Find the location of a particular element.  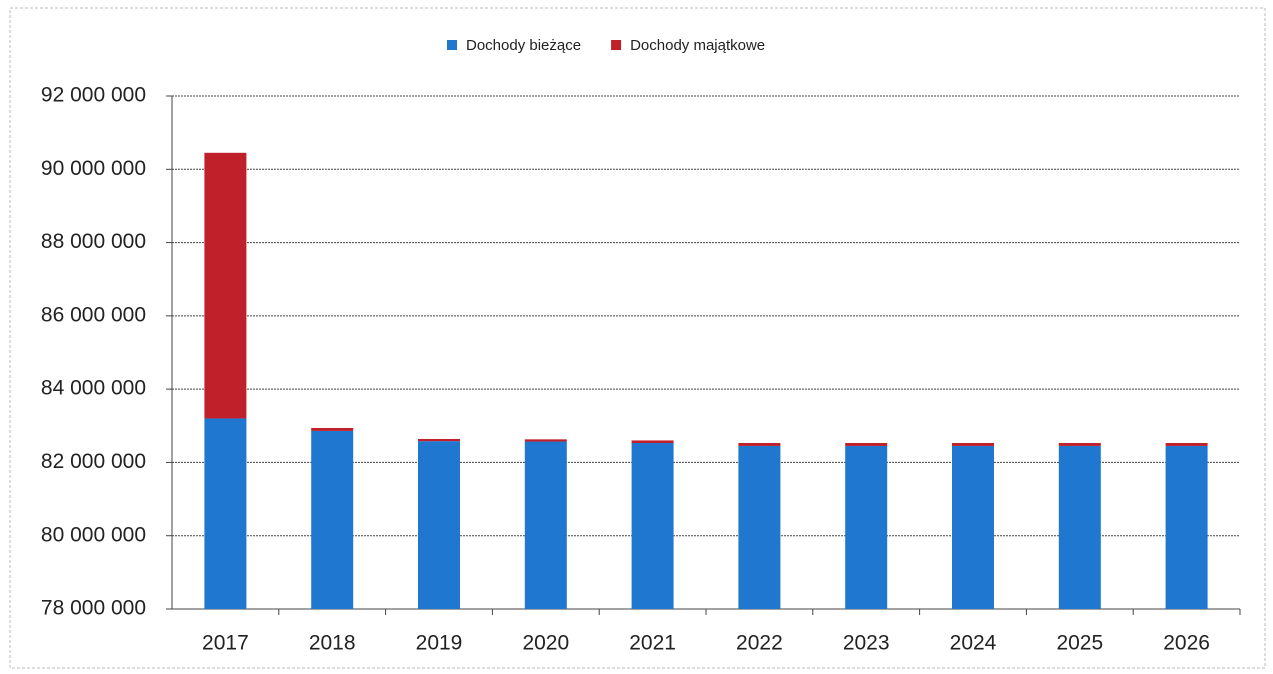

y-tick-label: 90 000 000 is located at coordinates (93, 168).